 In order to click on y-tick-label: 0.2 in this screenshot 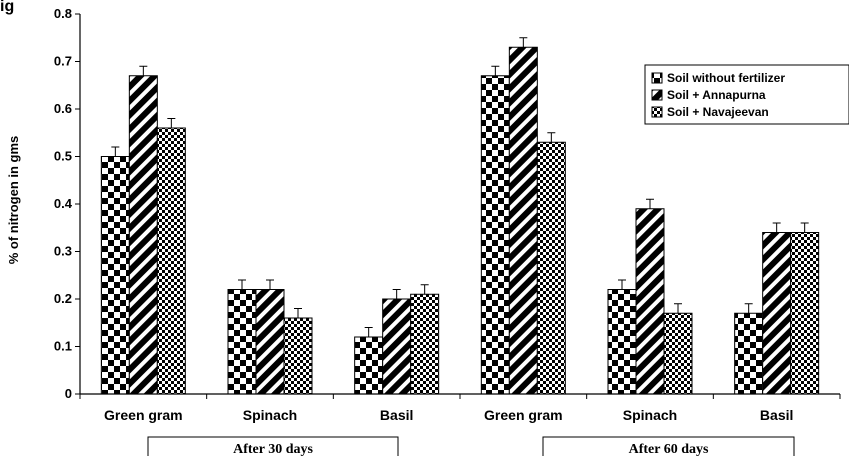, I will do `click(63, 298)`.